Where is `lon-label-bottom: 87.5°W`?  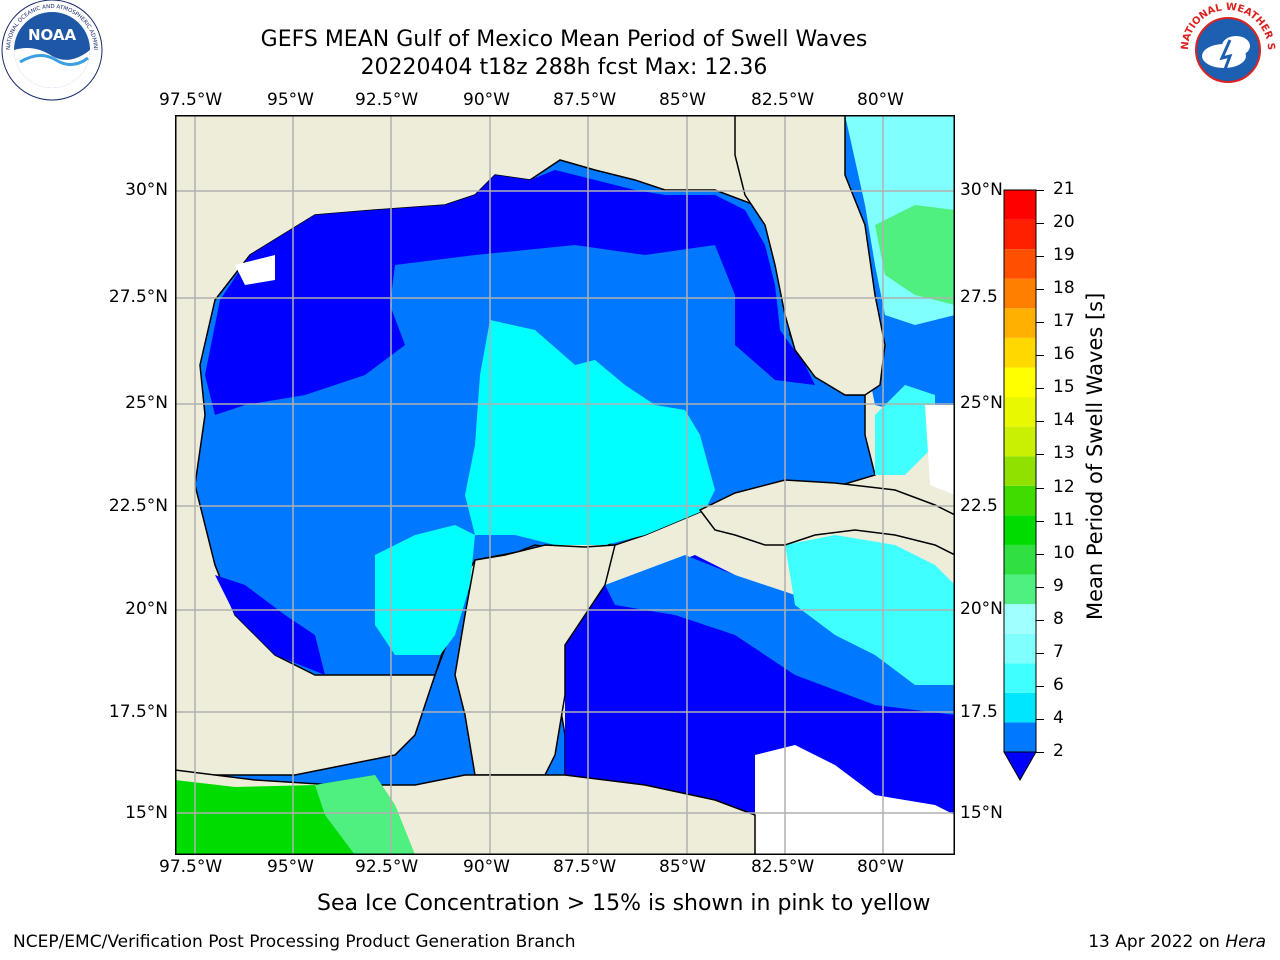 lon-label-bottom: 87.5°W is located at coordinates (585, 867).